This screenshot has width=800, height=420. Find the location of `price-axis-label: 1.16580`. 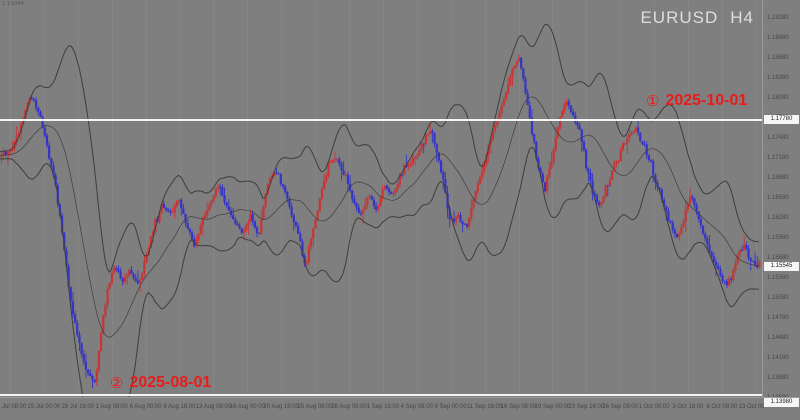

price-axis-label: 1.16580 is located at coordinates (778, 198).